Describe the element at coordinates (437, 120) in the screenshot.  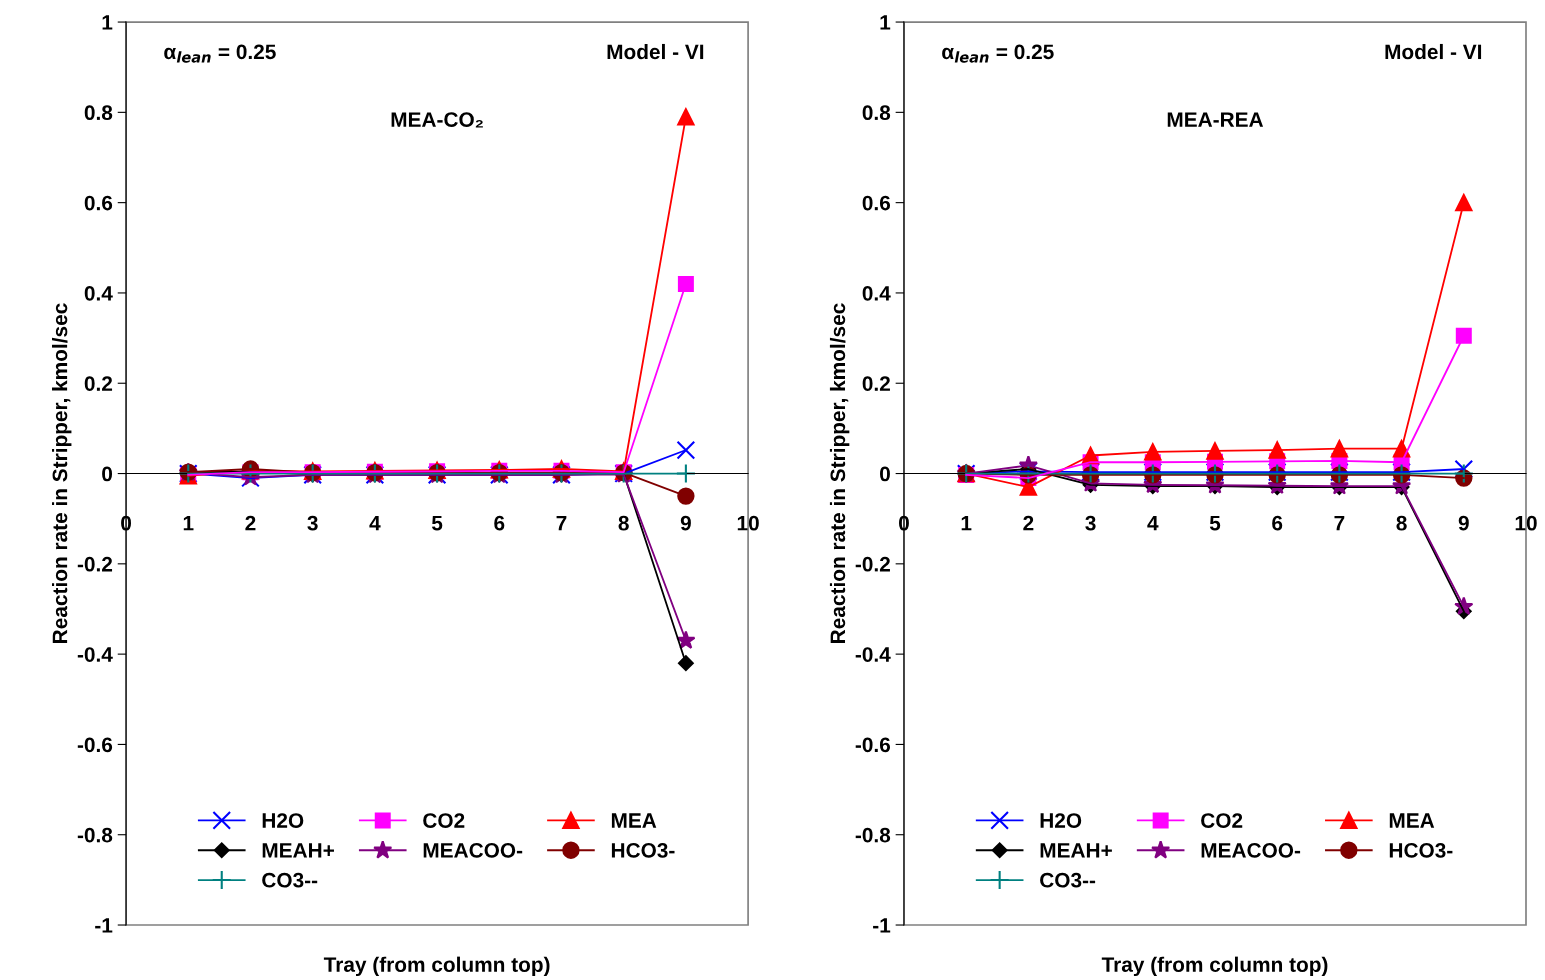
I see `annotation: MEA-CO₂` at that location.